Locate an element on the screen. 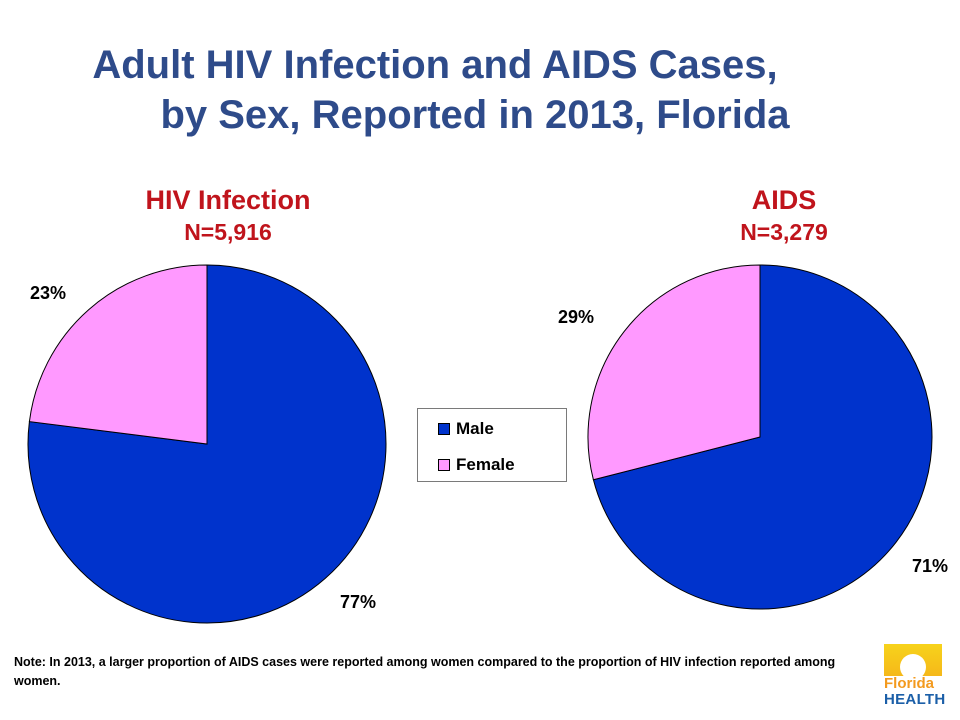  hiv-chart-count: N=5,916 is located at coordinates (228, 232).